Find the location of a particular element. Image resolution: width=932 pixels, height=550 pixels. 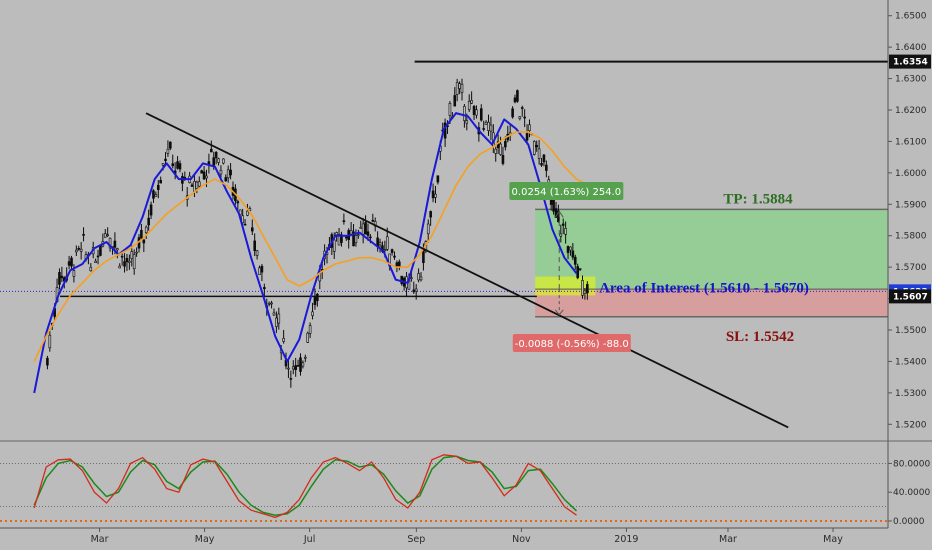

price-tag is located at coordinates (910, 61).